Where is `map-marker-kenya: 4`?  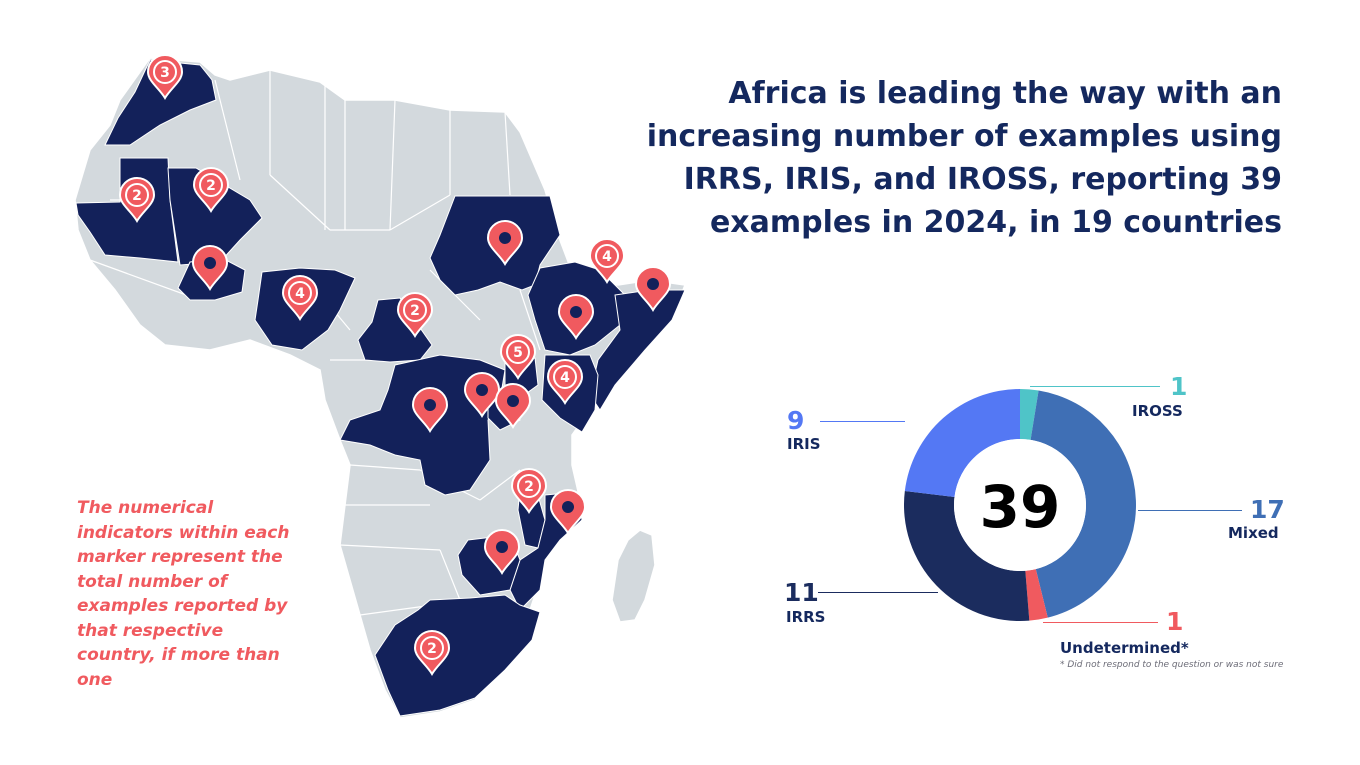
map-marker-kenya: 4 is located at coordinates (565, 382).